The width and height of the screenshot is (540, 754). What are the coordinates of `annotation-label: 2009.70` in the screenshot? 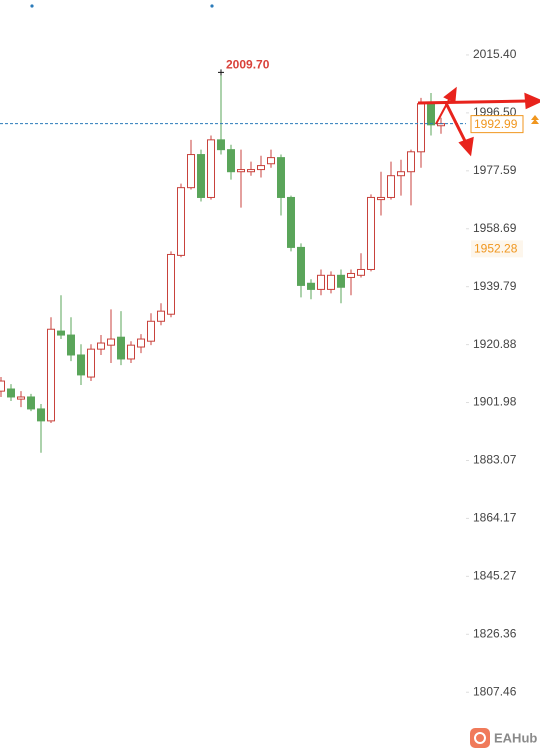 It's located at (248, 65).